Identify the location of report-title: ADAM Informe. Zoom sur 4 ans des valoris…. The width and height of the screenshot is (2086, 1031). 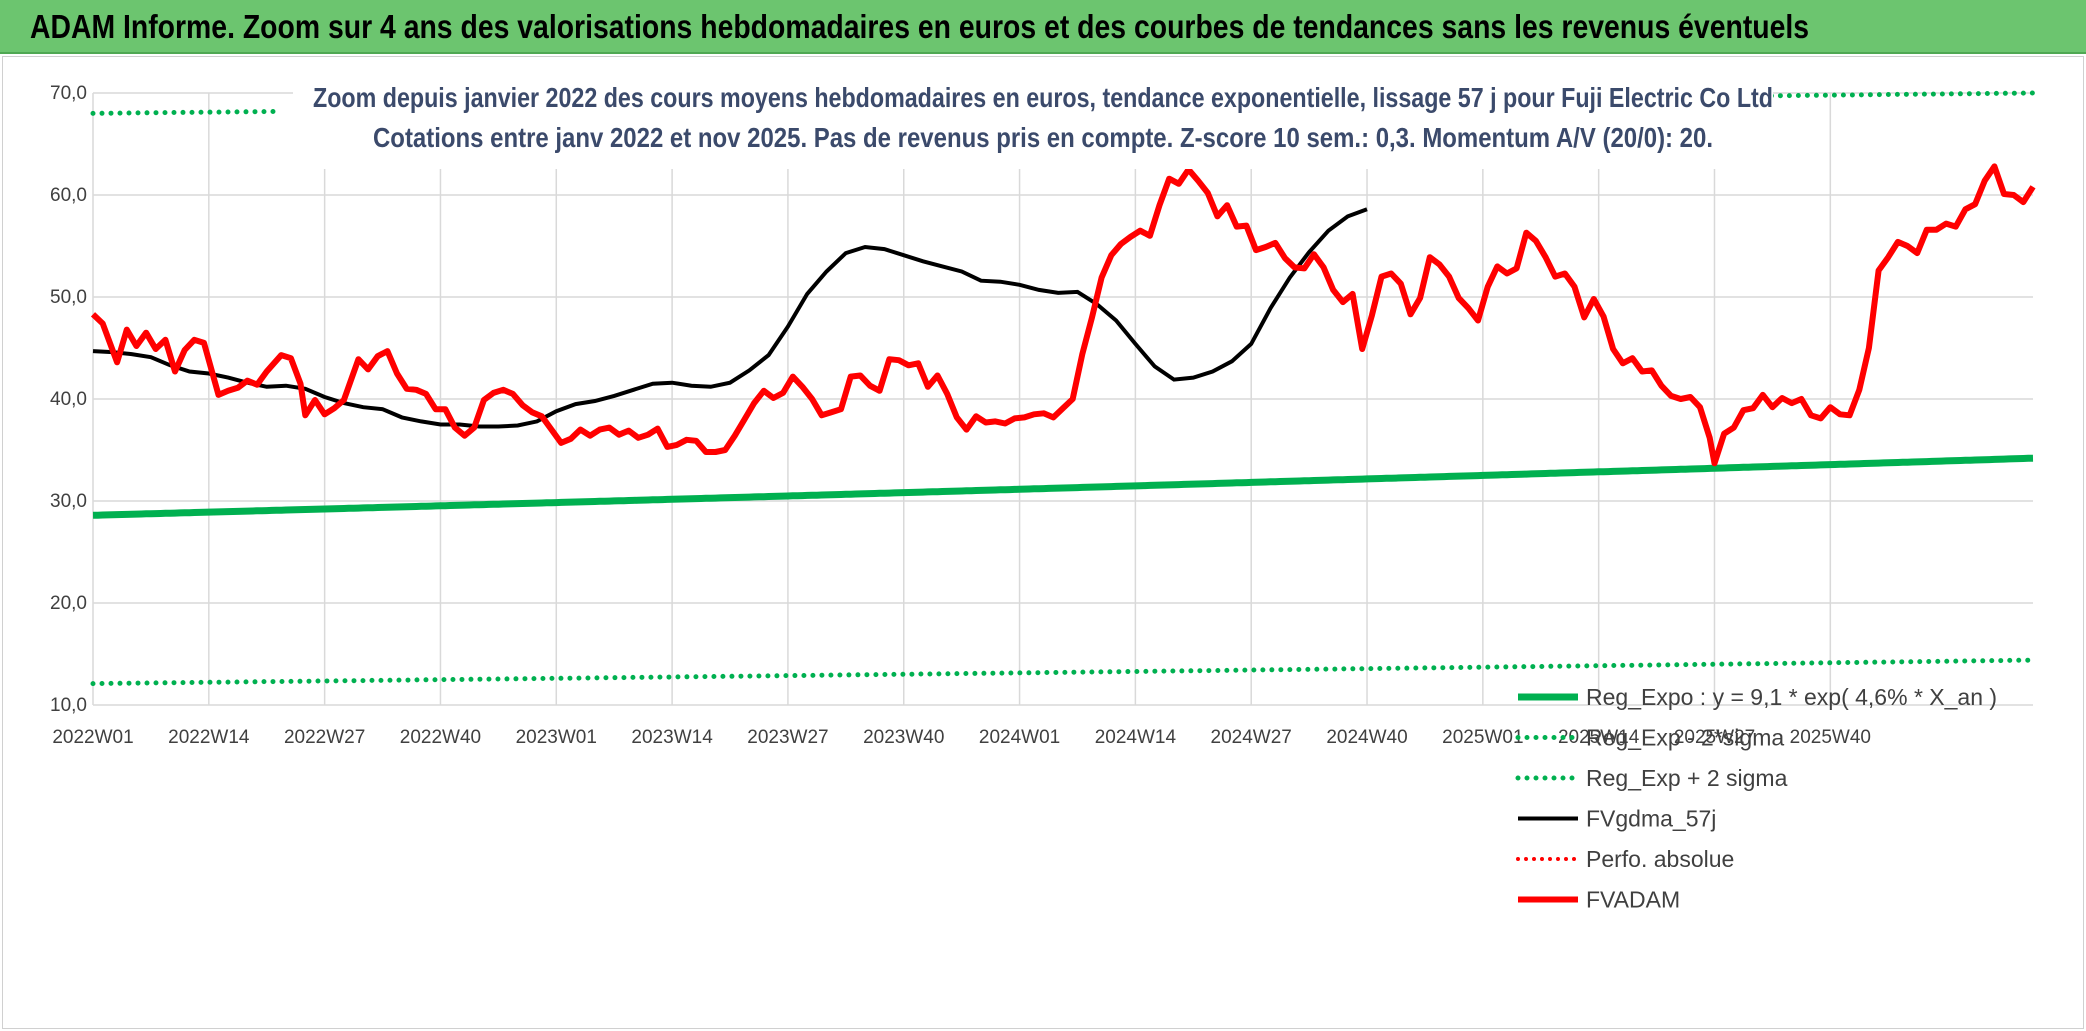
(920, 26).